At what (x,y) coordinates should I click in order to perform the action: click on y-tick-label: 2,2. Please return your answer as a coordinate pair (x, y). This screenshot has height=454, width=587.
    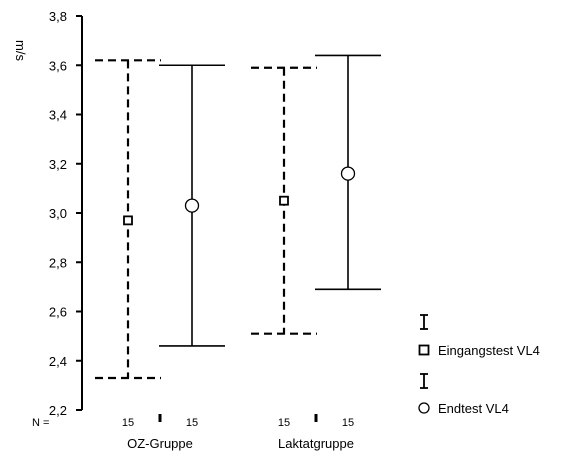
    Looking at the image, I should click on (58, 410).